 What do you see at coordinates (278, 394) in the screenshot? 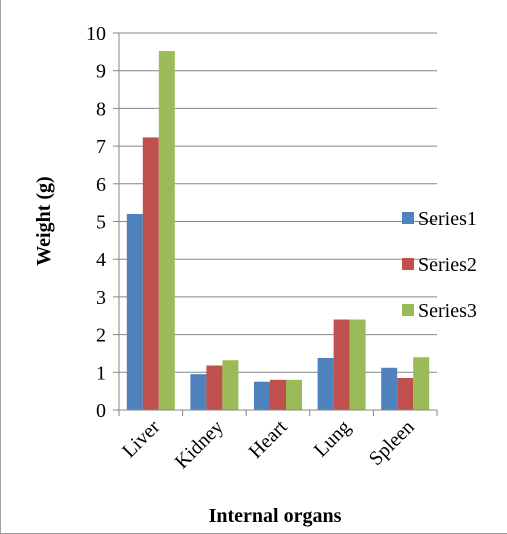
I see `bar-heart-series2` at bounding box center [278, 394].